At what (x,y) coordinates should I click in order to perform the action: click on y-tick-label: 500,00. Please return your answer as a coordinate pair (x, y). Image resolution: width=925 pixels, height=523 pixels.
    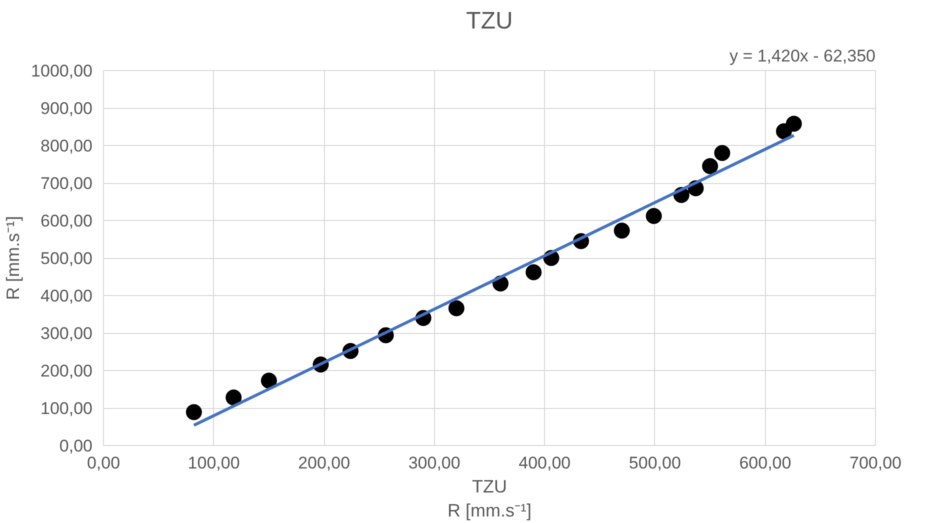
    Looking at the image, I should click on (66, 258).